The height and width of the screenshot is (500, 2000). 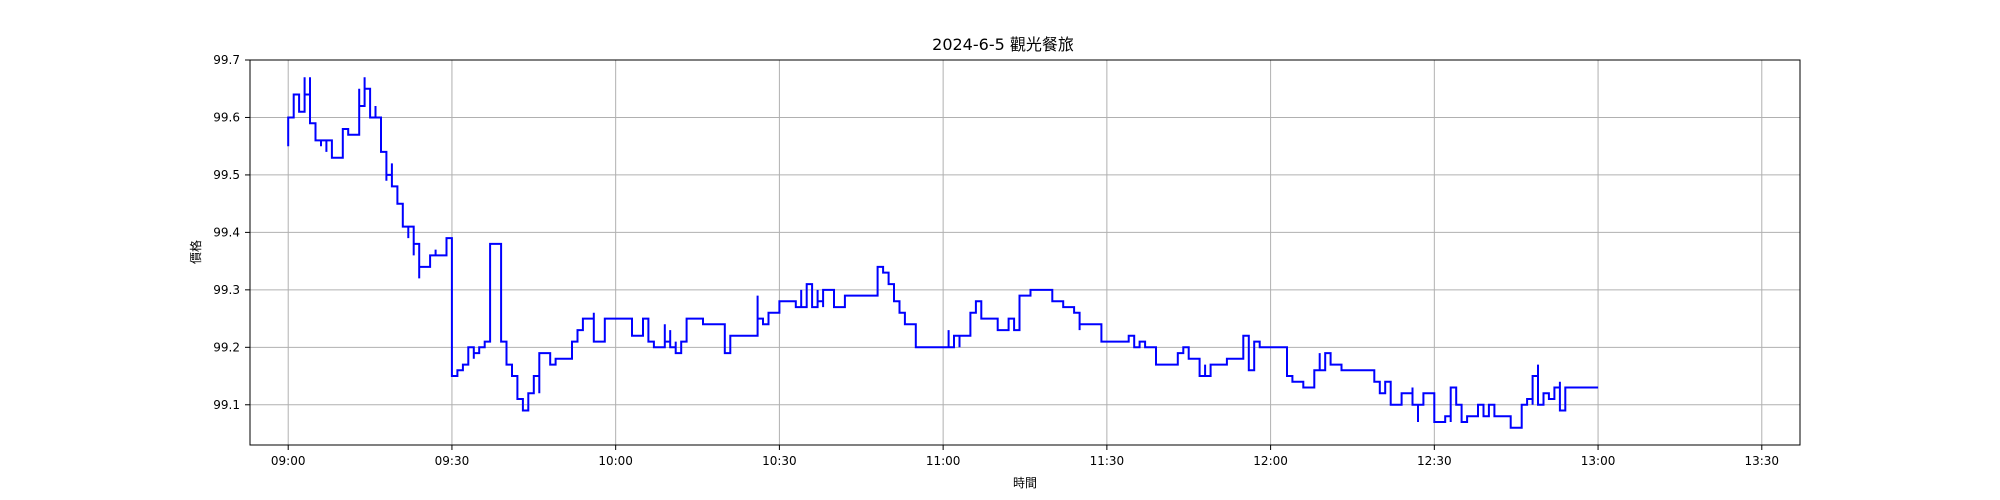 I want to click on y-tick-label: 99.7, so click(x=226, y=60).